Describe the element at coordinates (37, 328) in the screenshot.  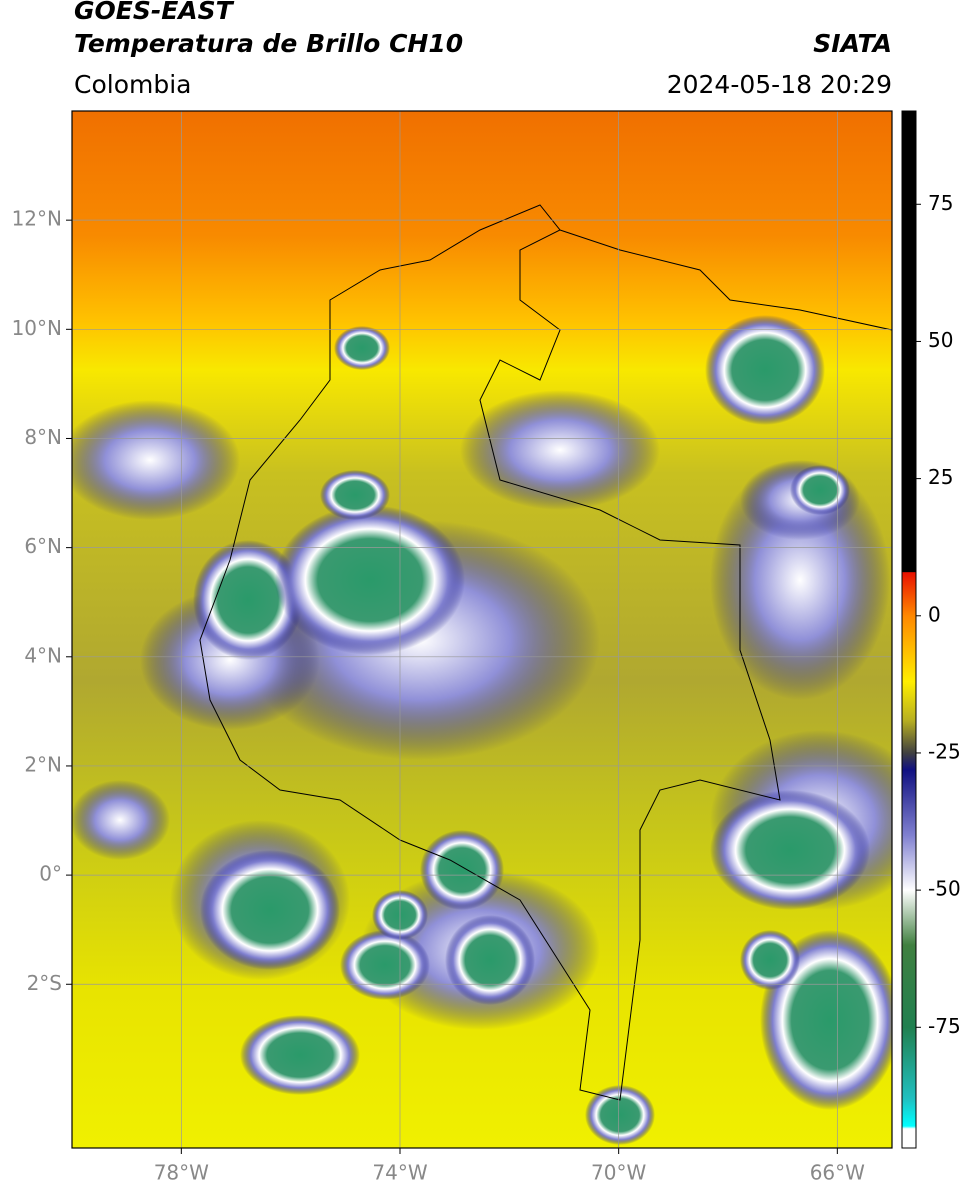
I see `y-tick-label: 10°N` at that location.